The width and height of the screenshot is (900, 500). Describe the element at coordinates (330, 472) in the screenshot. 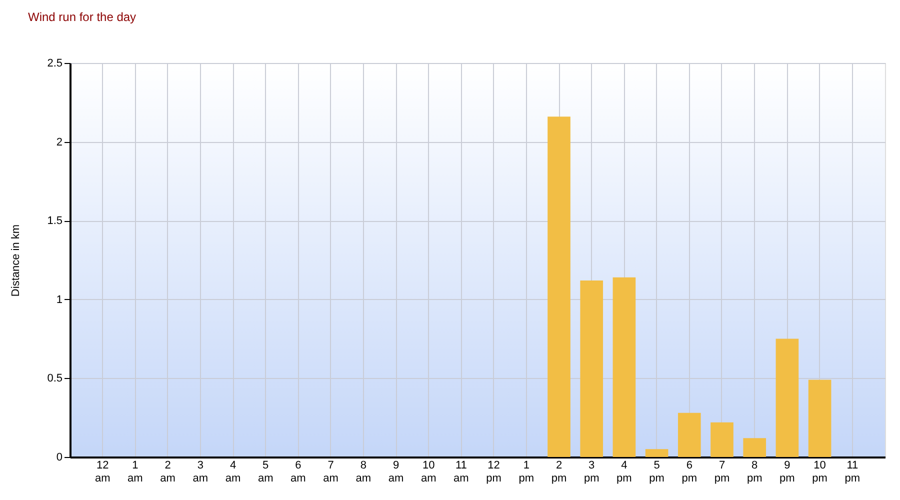

I see `x-tick-label: 7 am` at that location.